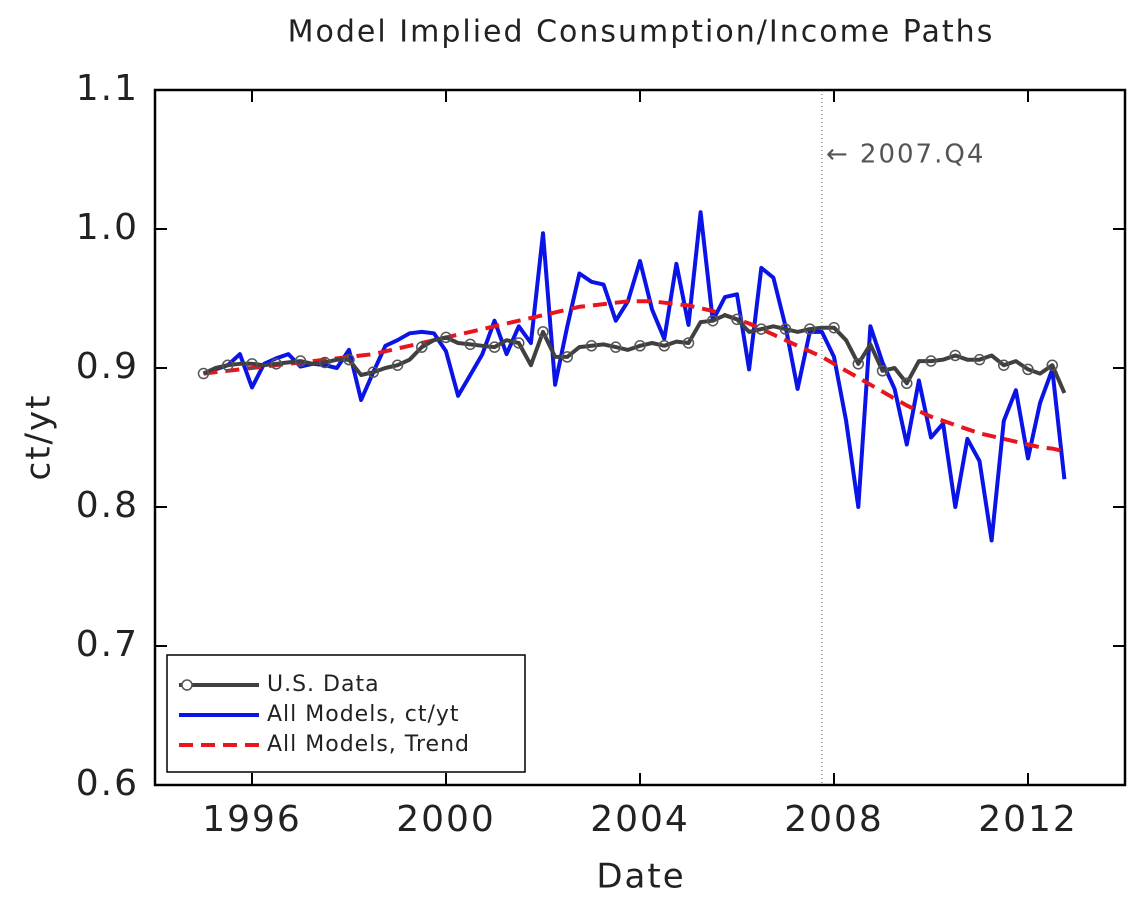 The width and height of the screenshot is (1127, 898). I want to click on x-tick-label: 2000, so click(446, 819).